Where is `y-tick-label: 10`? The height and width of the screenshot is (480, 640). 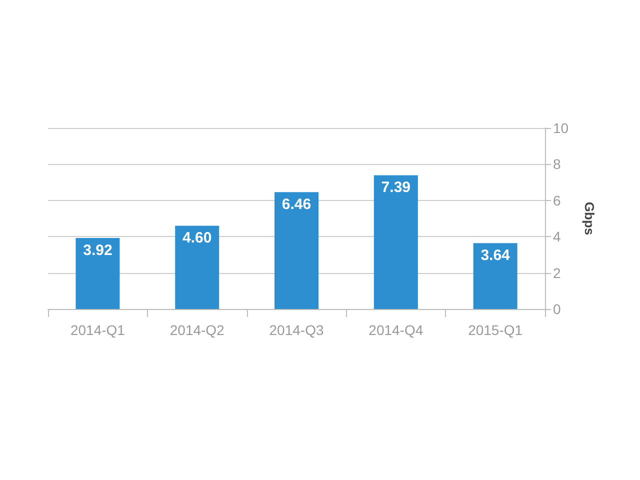
y-tick-label: 10 is located at coordinates (561, 128).